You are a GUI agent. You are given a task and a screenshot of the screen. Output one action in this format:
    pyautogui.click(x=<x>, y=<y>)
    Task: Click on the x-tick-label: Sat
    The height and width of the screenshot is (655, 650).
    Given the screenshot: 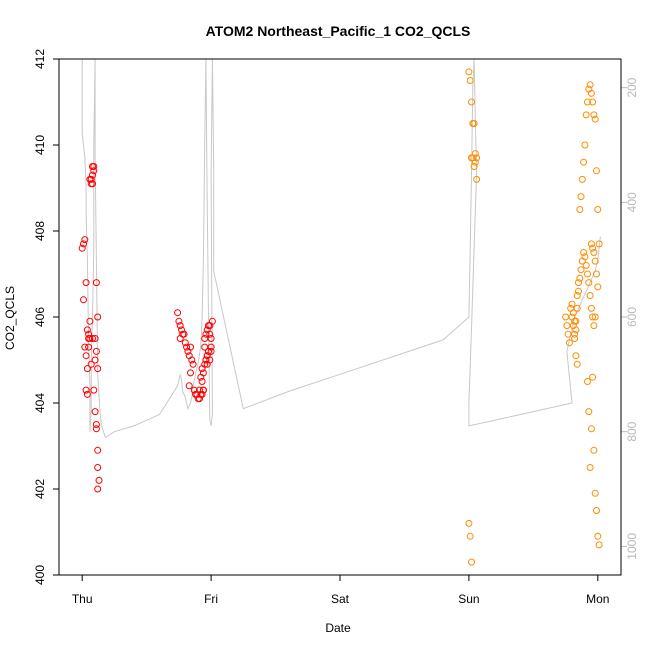 What is the action you would take?
    pyautogui.click(x=340, y=599)
    